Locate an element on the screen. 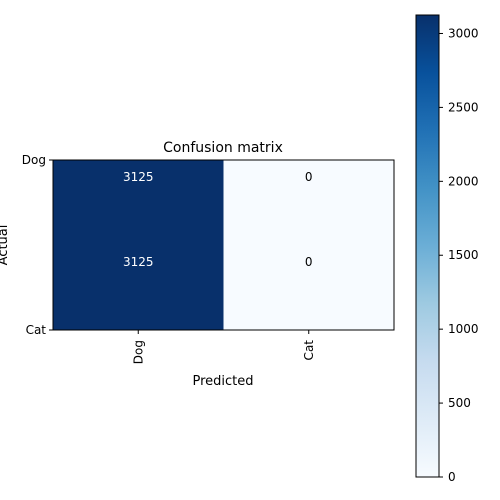 This screenshot has height=500, width=500. colorbar-tick-label: 500 is located at coordinates (459, 403).